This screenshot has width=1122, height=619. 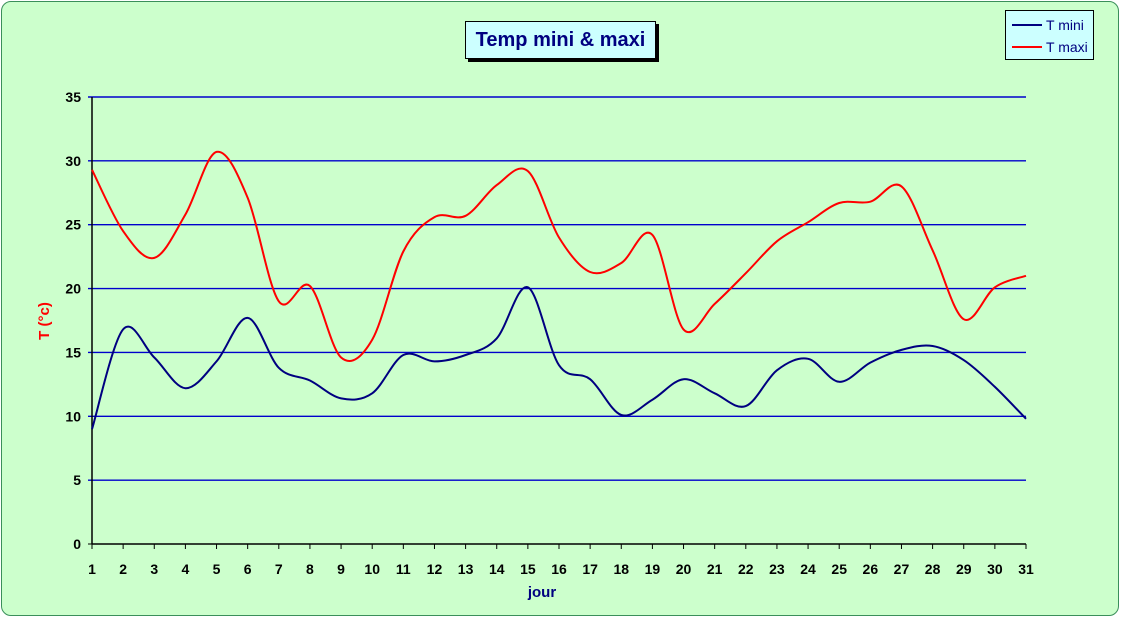 What do you see at coordinates (73, 161) in the screenshot?
I see `y-tick-label: 30` at bounding box center [73, 161].